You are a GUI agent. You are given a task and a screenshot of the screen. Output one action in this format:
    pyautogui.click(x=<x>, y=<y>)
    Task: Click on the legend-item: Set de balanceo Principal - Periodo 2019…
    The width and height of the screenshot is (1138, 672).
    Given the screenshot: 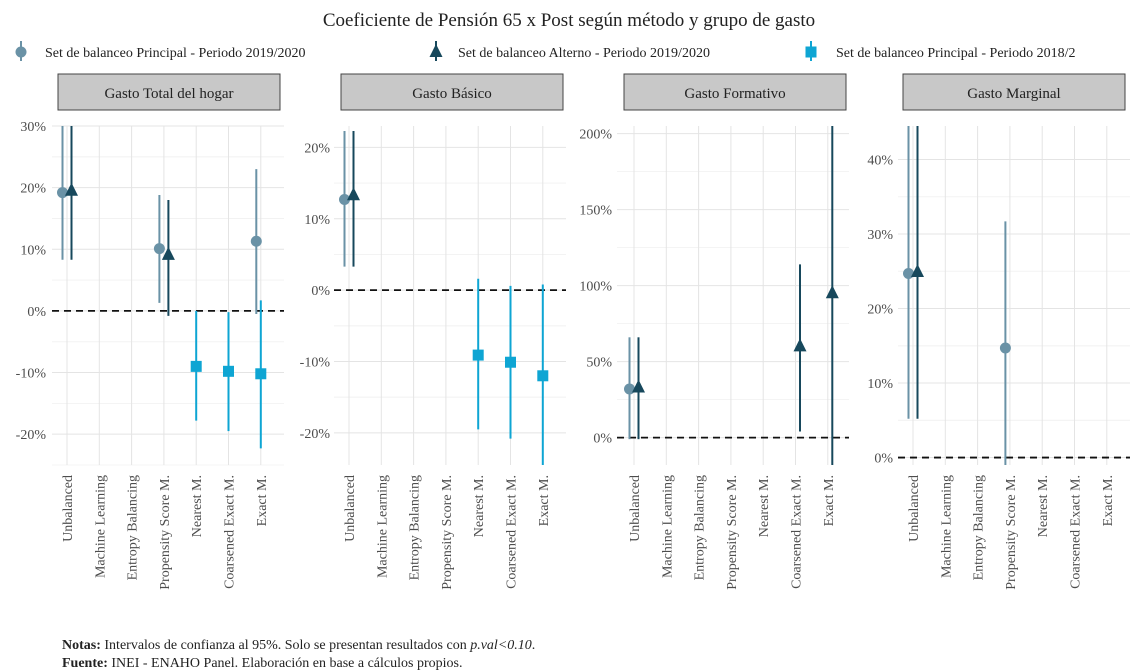 What is the action you would take?
    pyautogui.click(x=160, y=51)
    